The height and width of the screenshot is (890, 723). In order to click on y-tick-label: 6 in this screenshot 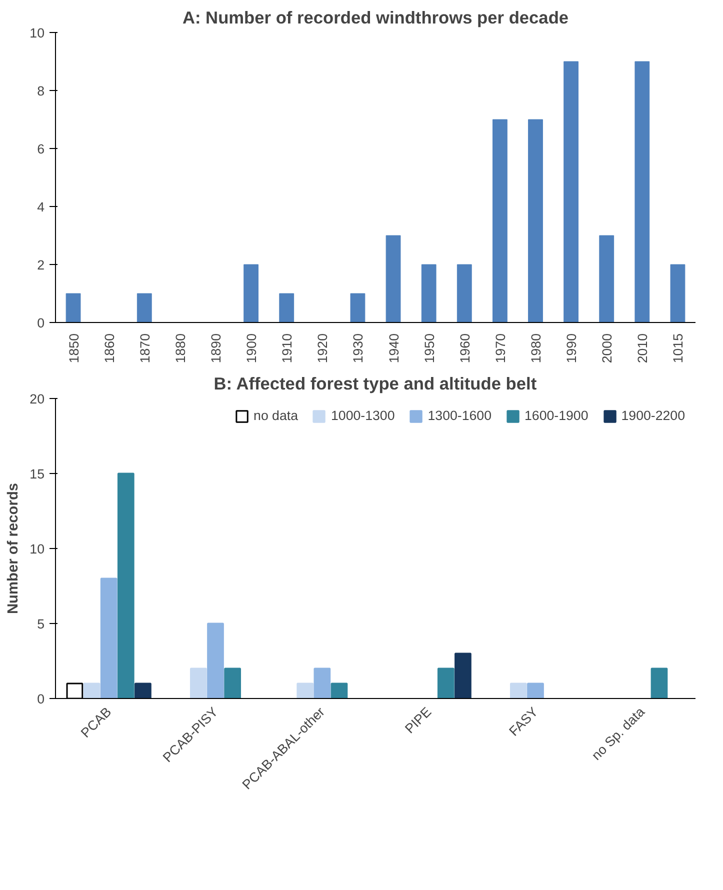, I will do `click(41, 149)`.